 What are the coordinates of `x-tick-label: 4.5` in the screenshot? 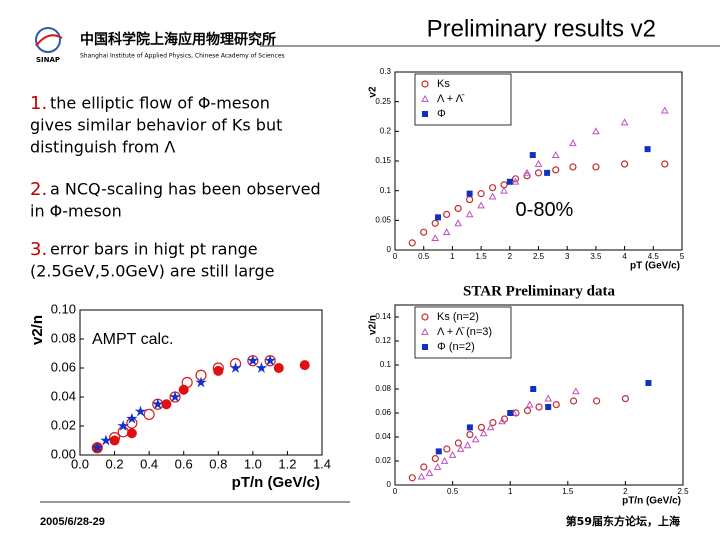 It's located at (654, 256).